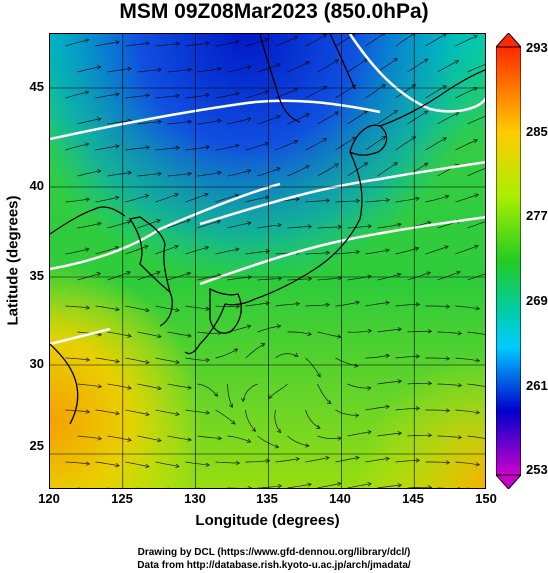 This screenshot has width=548, height=573. What do you see at coordinates (537, 469) in the screenshot?
I see `colorbar-label: 253` at bounding box center [537, 469].